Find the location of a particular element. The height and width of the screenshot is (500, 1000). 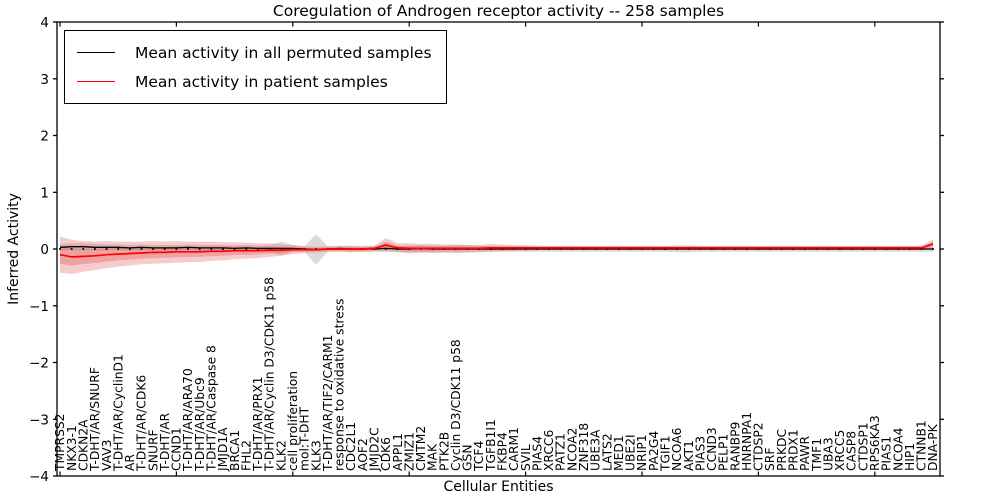

x-tick-label: PELP1 is located at coordinates (724, 452).